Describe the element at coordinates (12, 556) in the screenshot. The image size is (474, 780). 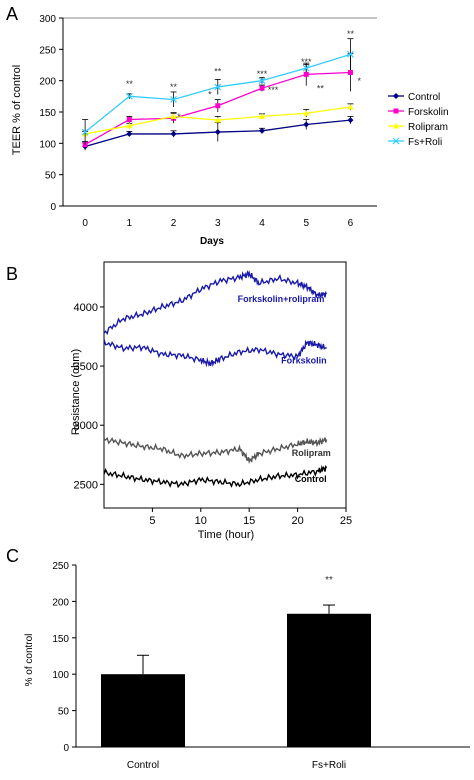
I see `panel-c-letter: C` at that location.